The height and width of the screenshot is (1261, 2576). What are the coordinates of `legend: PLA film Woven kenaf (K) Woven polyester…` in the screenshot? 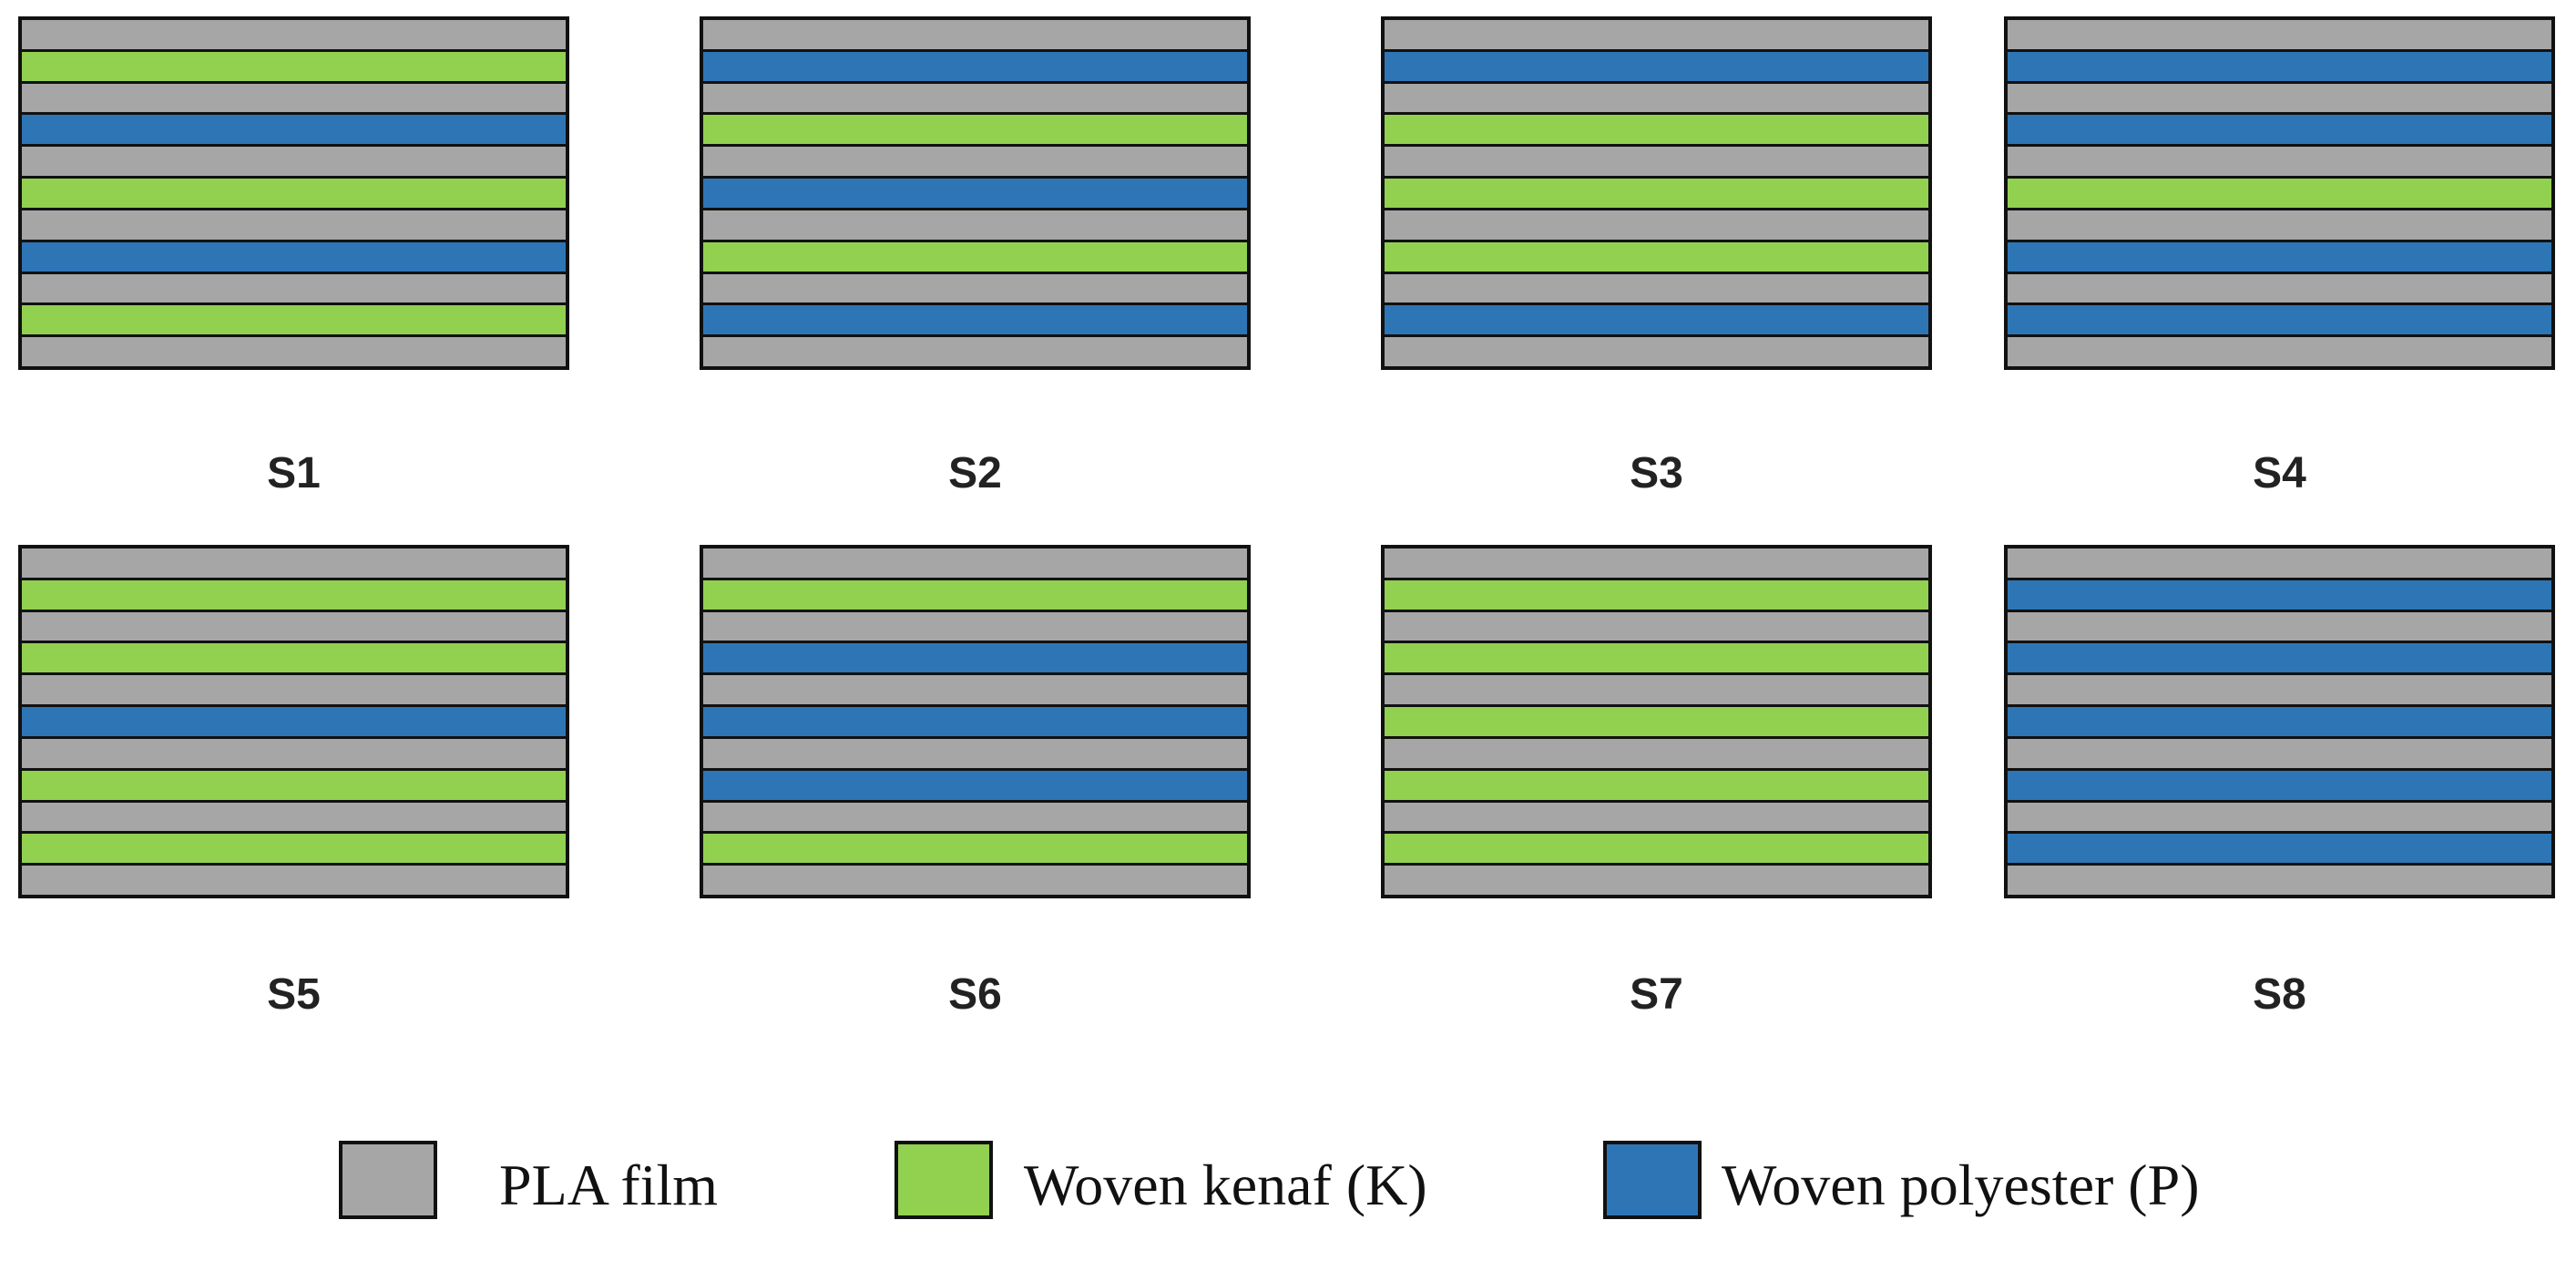 It's located at (1288, 1187).